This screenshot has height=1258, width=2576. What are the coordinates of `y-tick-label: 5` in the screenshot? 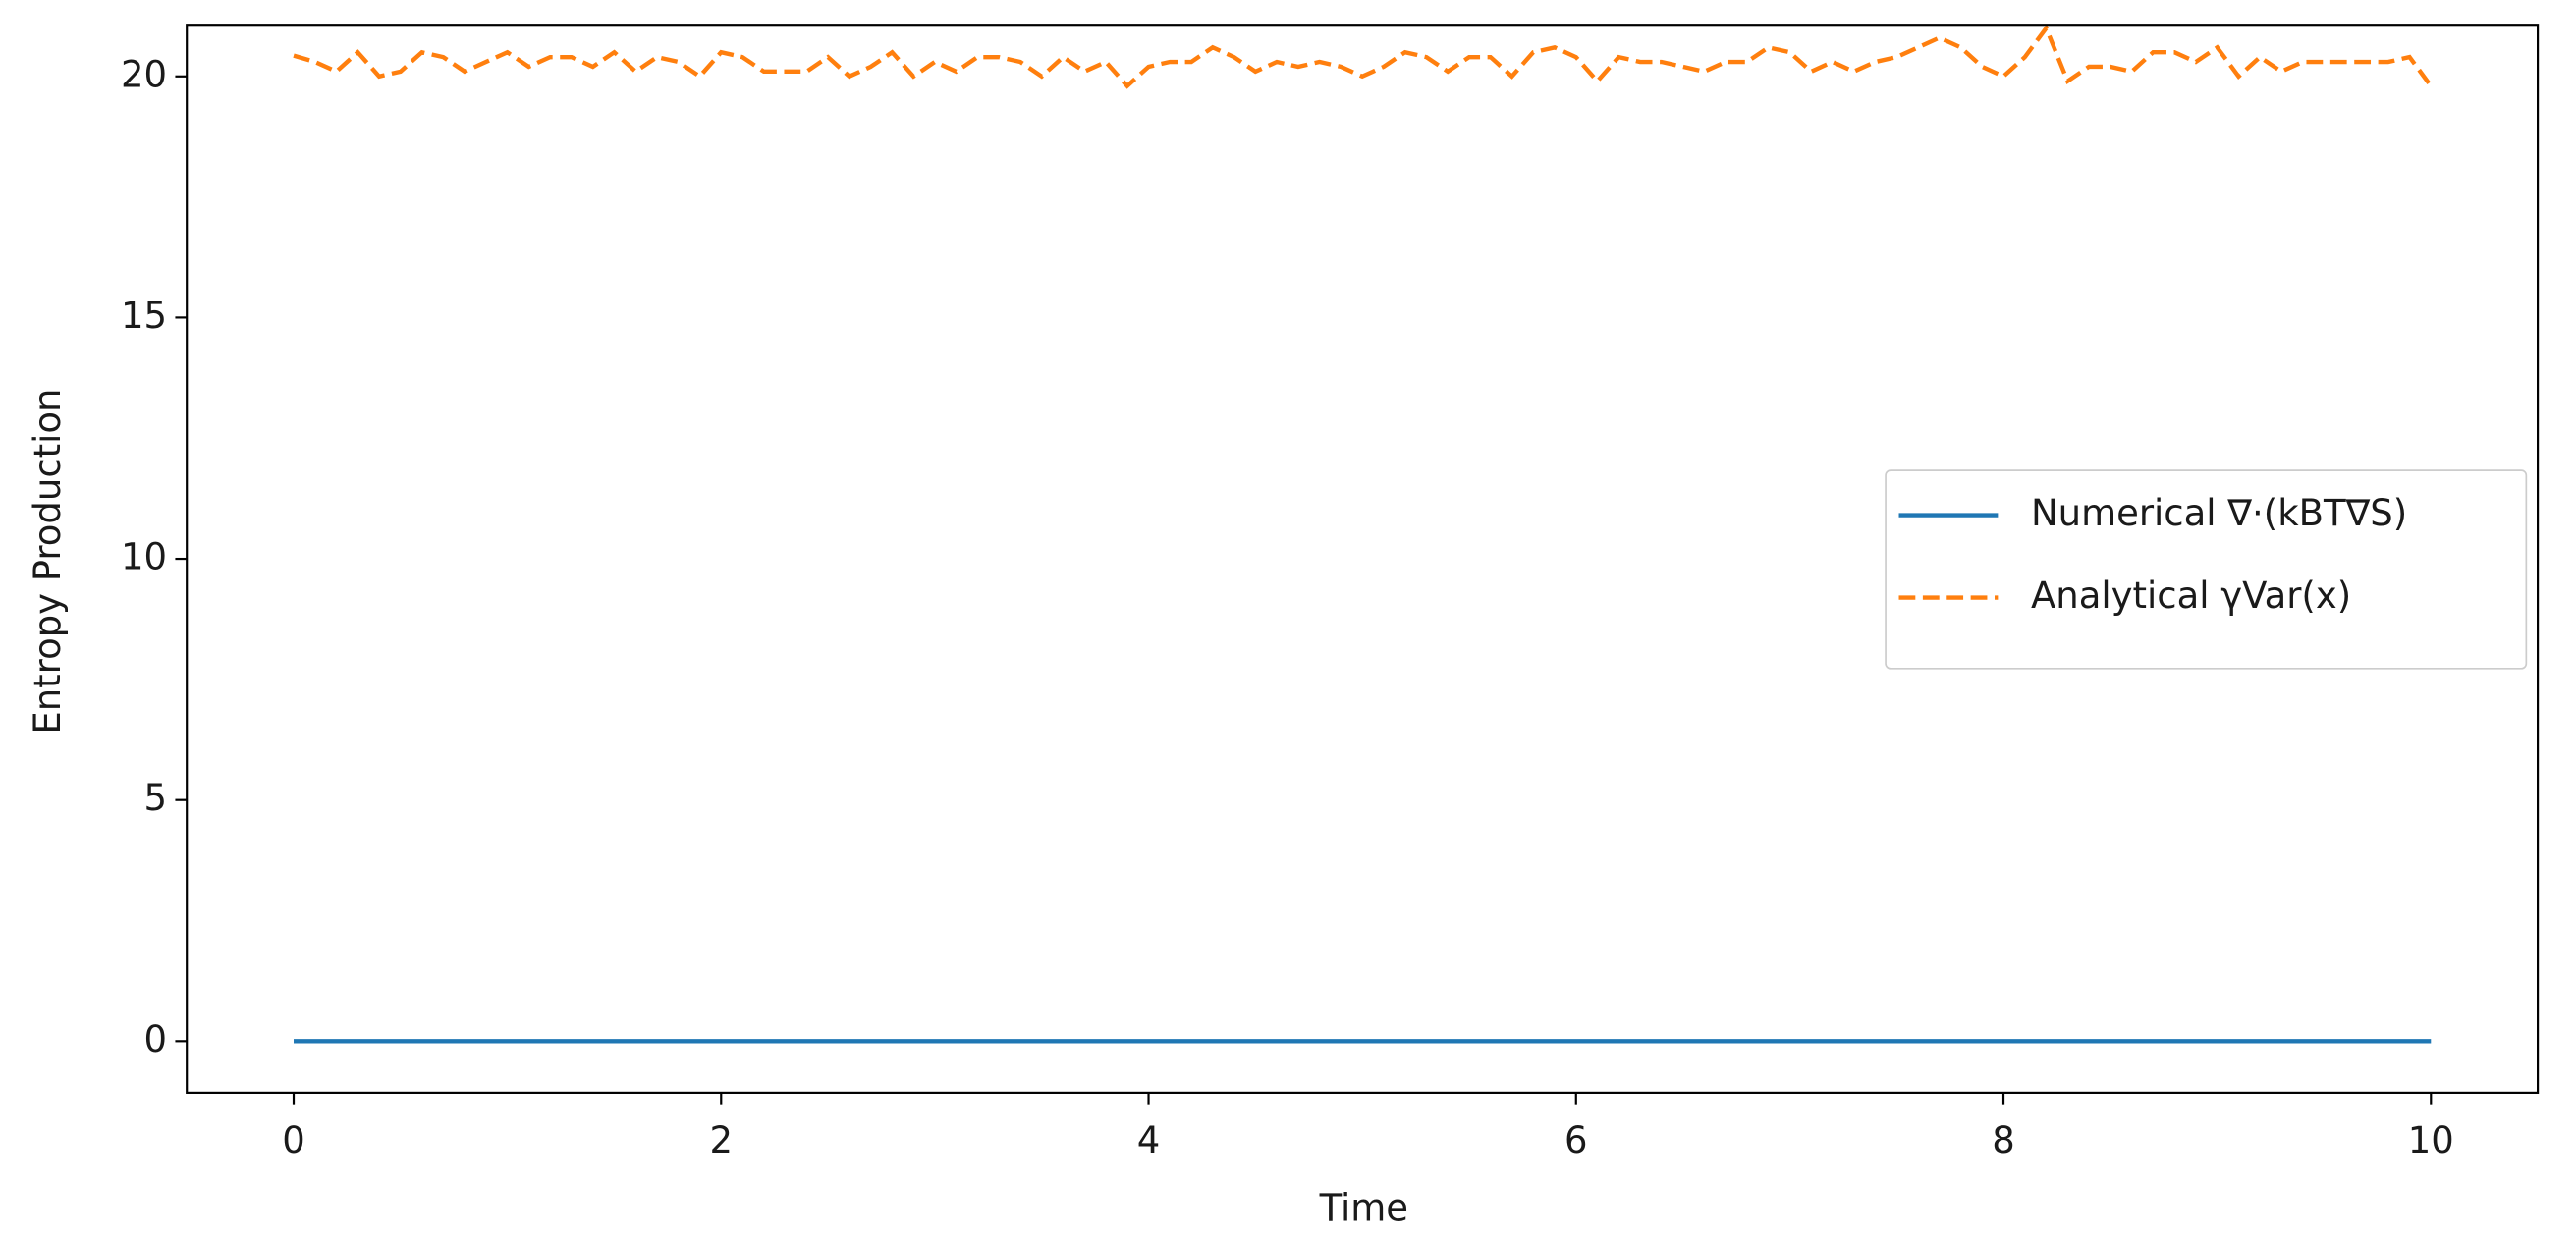 It's located at (156, 798).